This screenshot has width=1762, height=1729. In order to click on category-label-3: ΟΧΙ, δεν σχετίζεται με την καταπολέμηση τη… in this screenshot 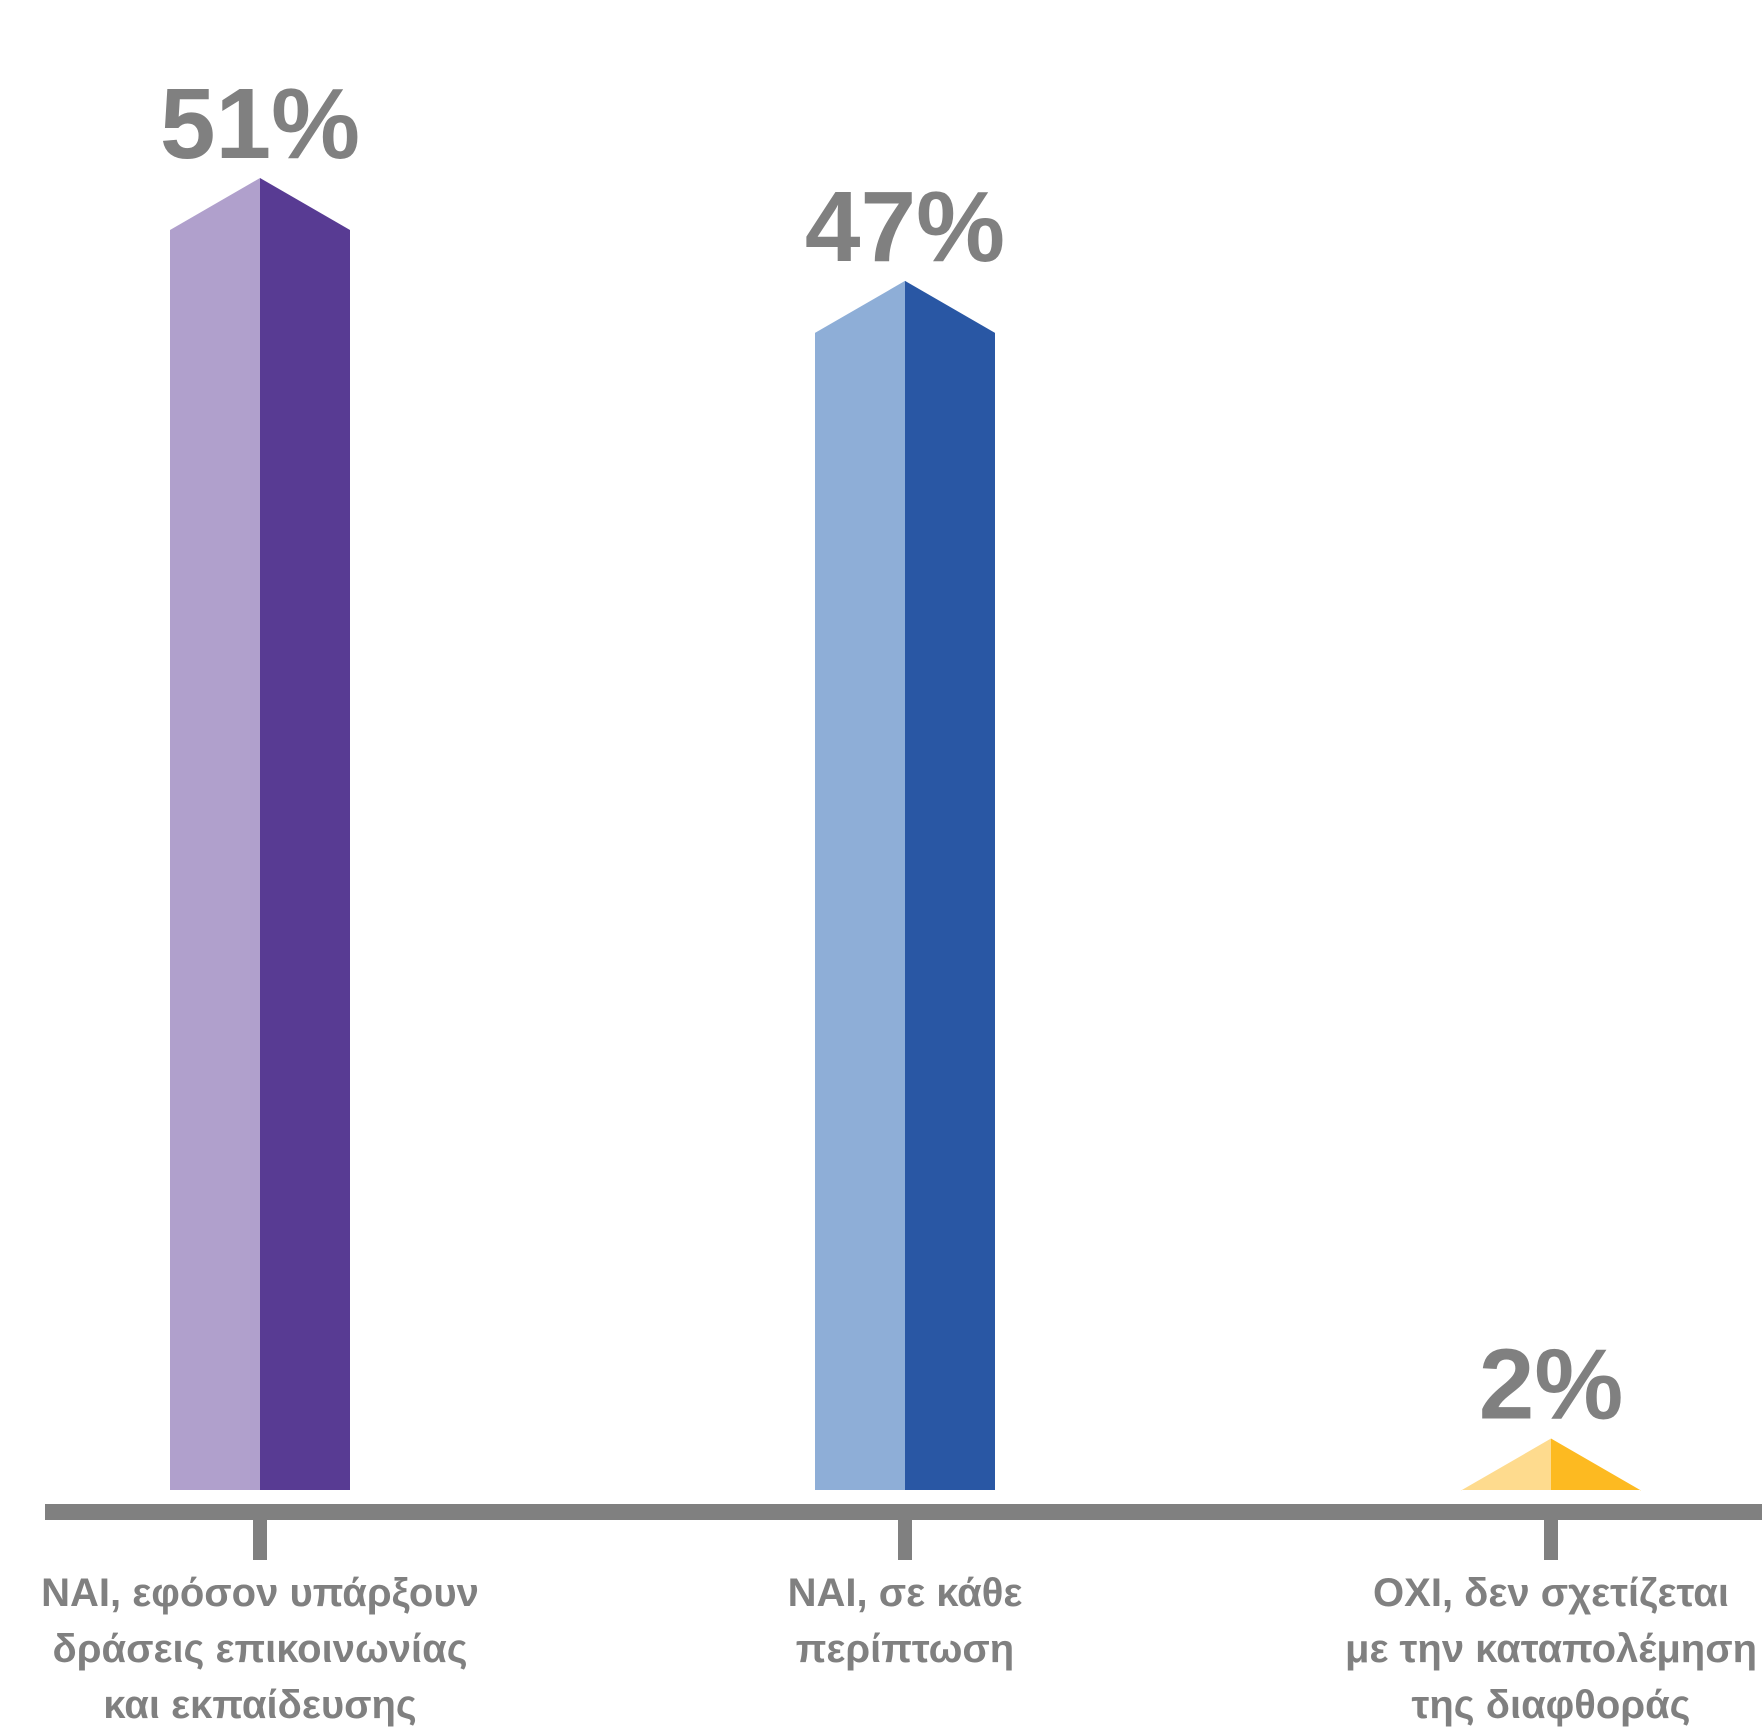, I will do `click(1551, 1649)`.